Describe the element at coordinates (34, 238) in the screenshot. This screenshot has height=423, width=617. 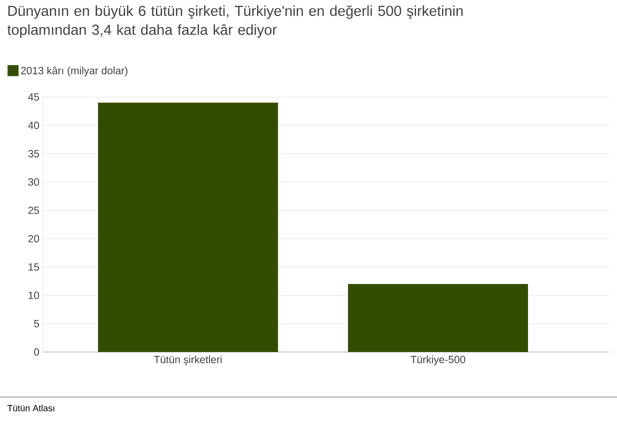
I see `y-tick-label: 20` at that location.